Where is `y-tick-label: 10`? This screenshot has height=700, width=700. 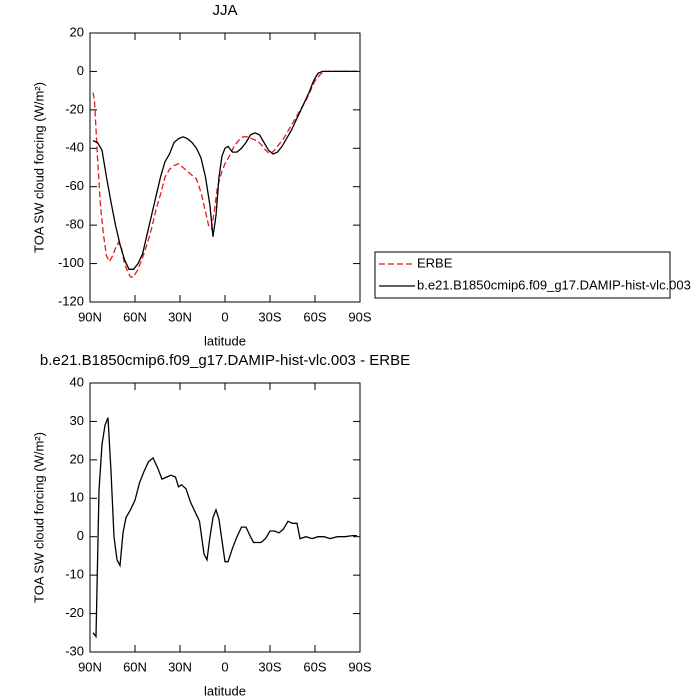
y-tick-label: 10 is located at coordinates (77, 497).